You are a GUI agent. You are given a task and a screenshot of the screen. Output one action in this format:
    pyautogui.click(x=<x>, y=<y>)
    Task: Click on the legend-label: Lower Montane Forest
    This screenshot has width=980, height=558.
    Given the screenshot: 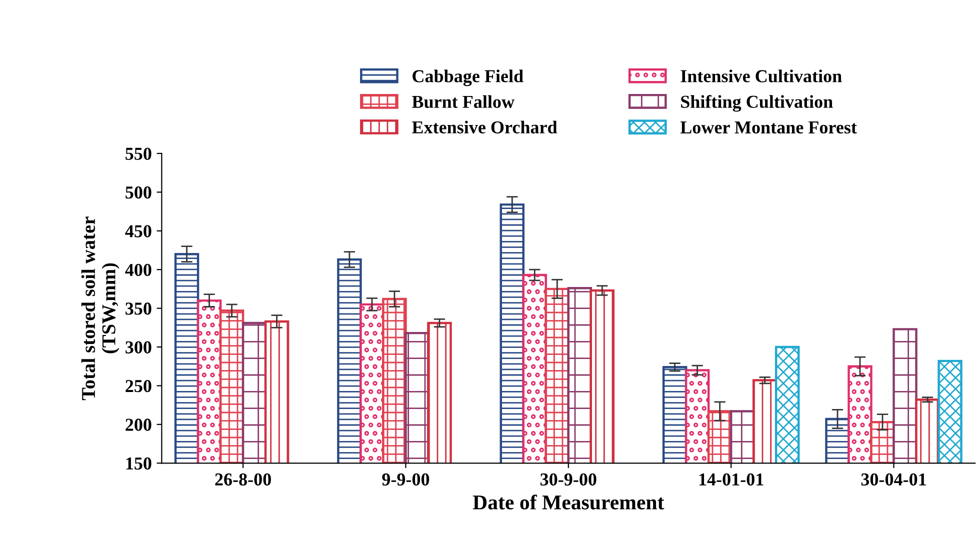 What is the action you would take?
    pyautogui.click(x=768, y=128)
    